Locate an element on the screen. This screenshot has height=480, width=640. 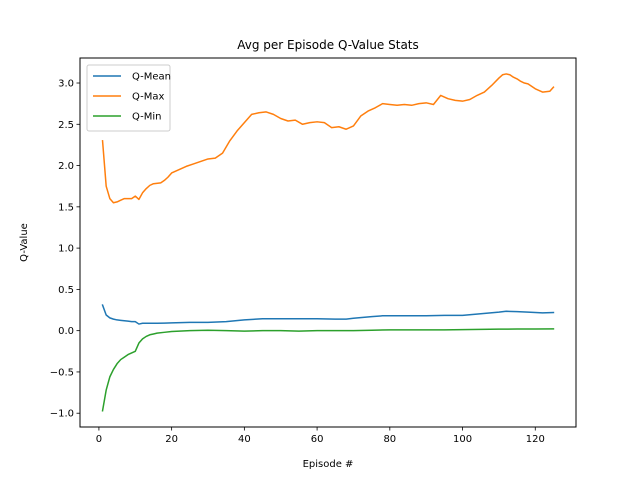
y-tick-label: 3.0 is located at coordinates (66, 84).